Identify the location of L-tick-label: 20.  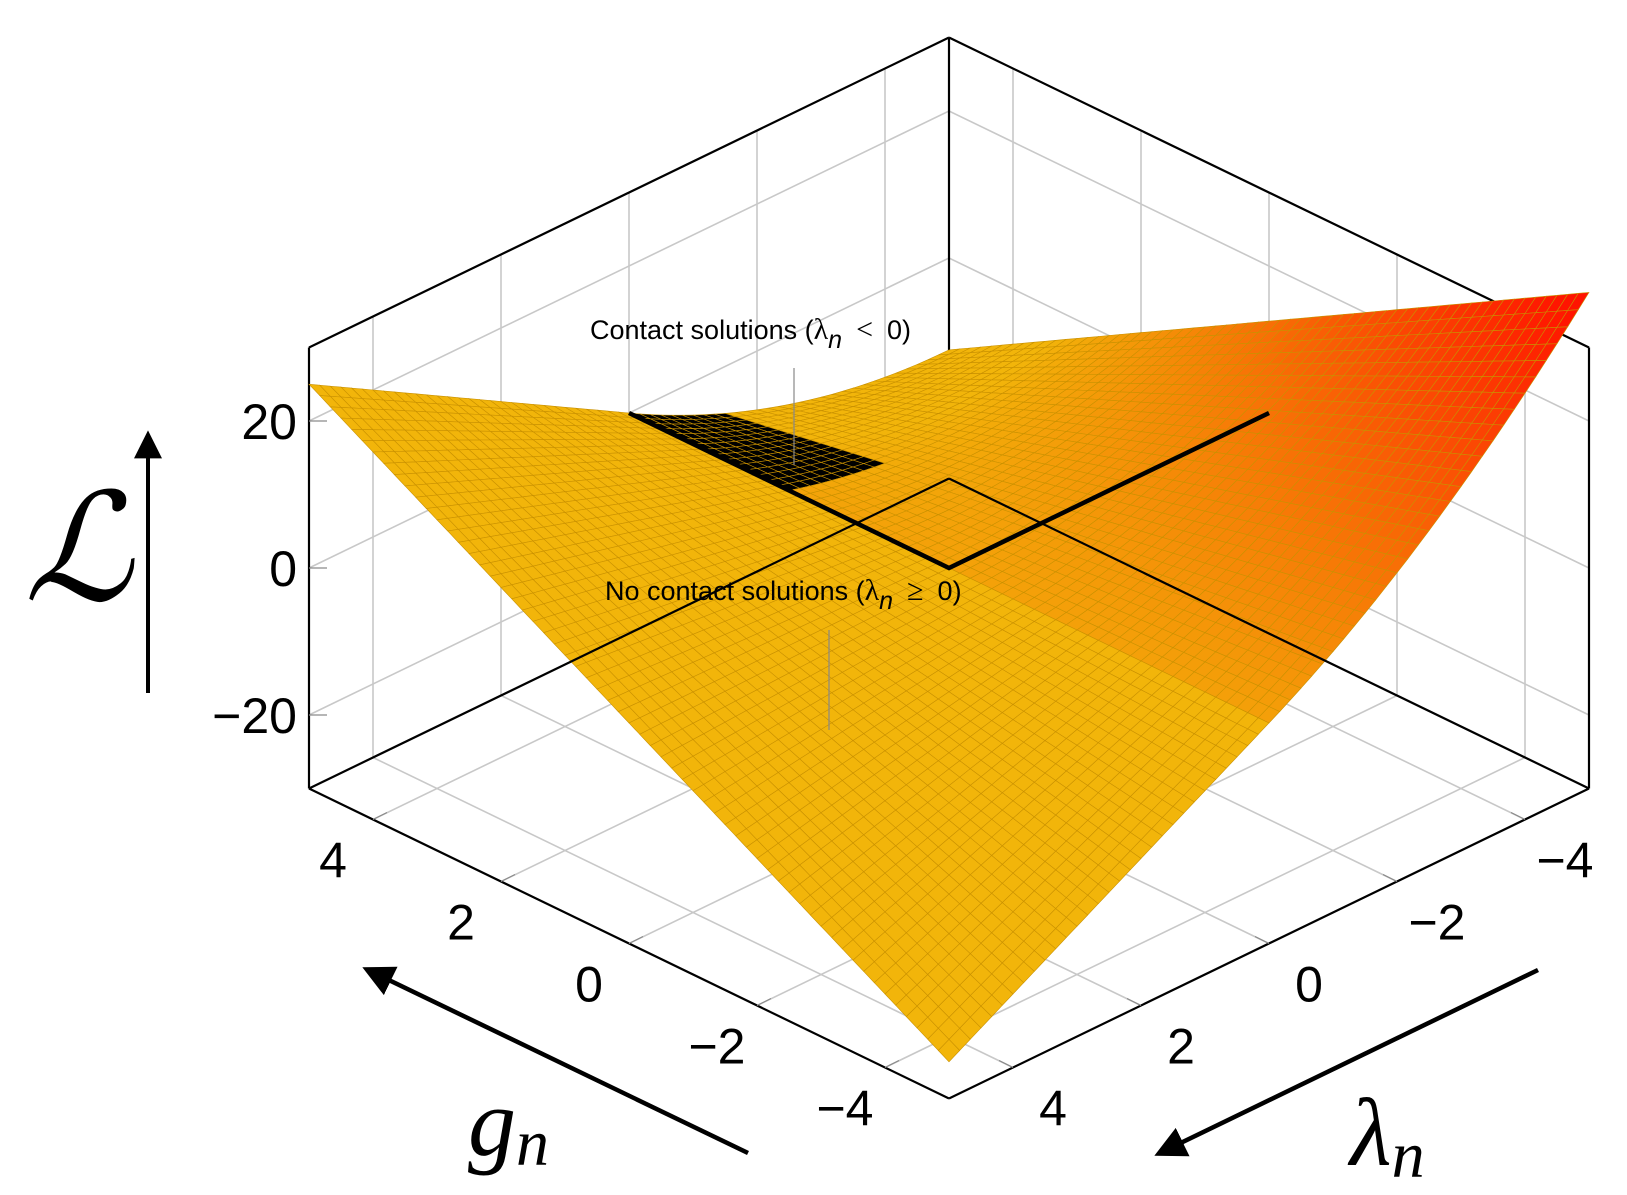
(269, 422).